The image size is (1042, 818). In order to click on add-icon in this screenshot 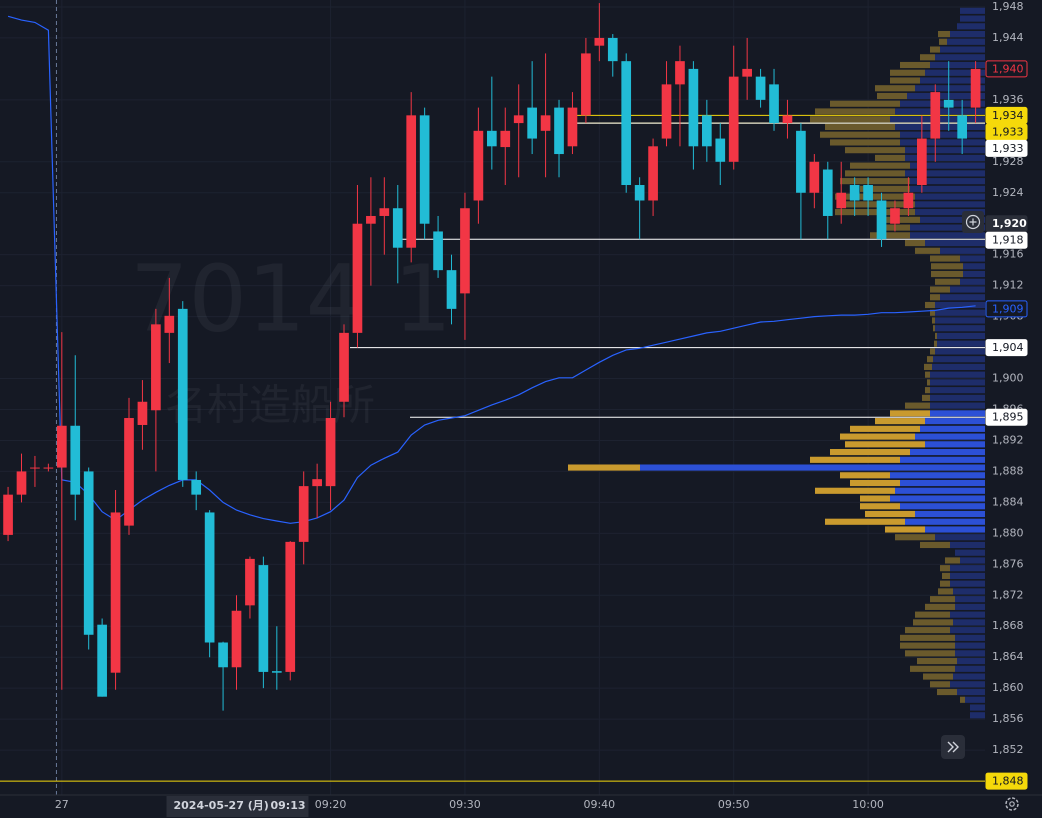, I will do `click(973, 222)`.